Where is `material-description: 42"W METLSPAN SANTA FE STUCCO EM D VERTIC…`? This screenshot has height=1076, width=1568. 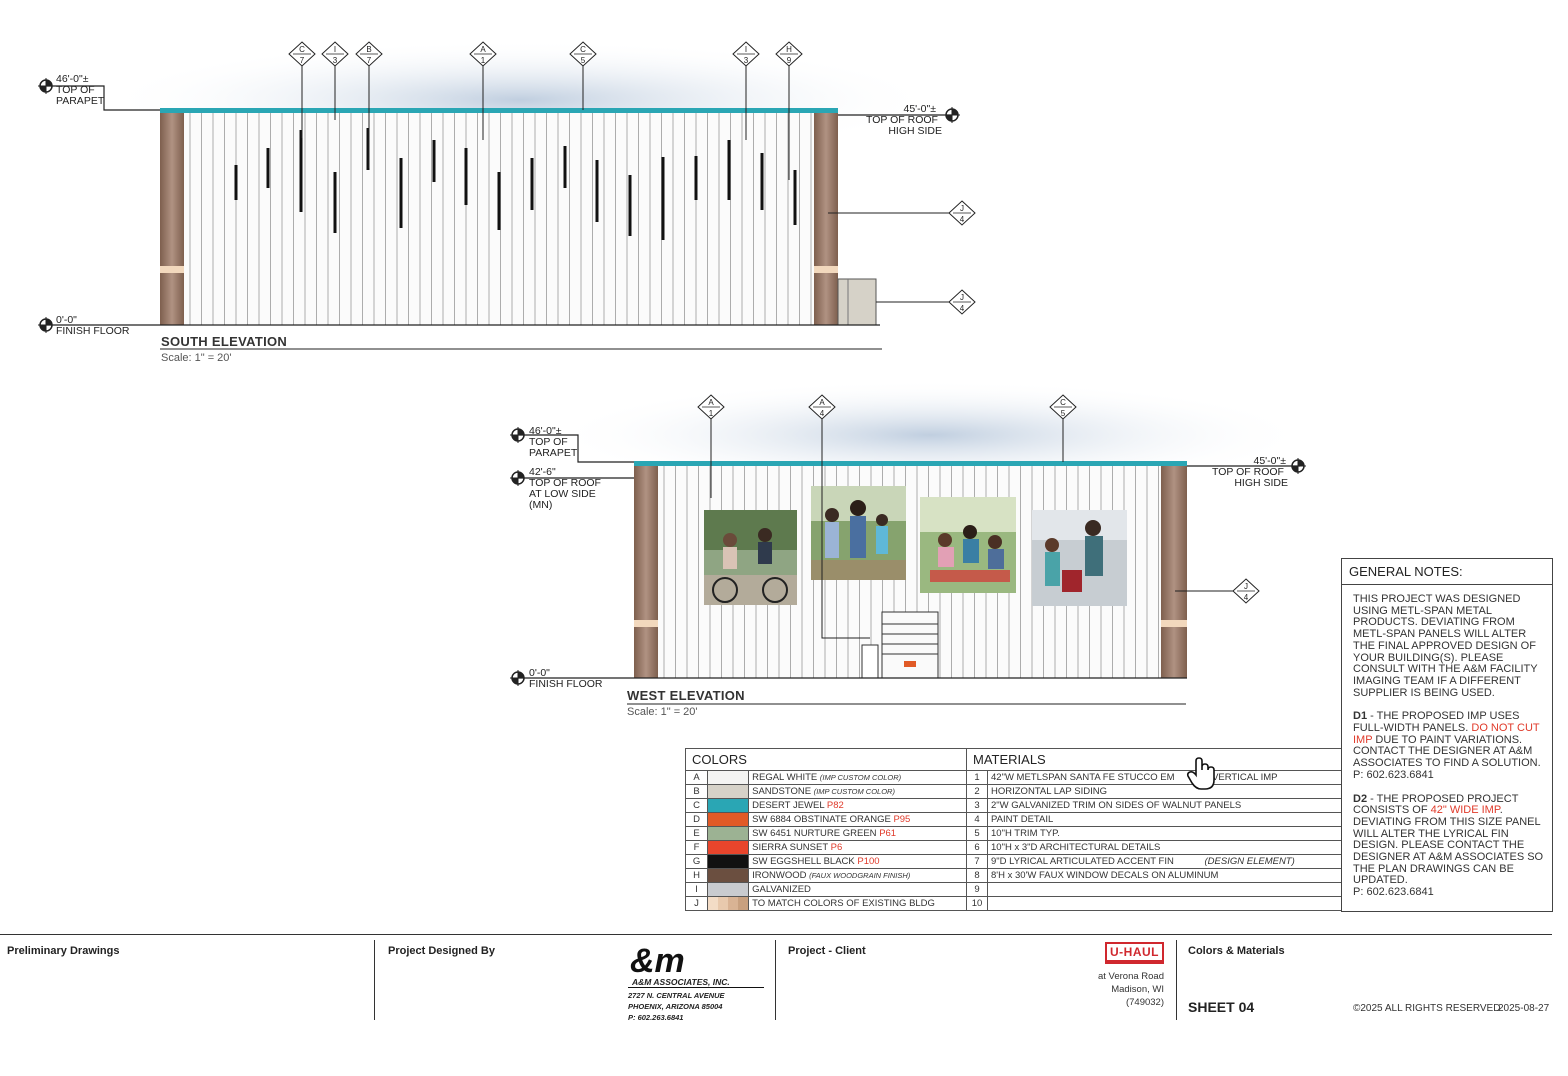
material-description: 42"W METLSPAN SANTA FE STUCCO EM D VERTIC… is located at coordinates (1164, 777).